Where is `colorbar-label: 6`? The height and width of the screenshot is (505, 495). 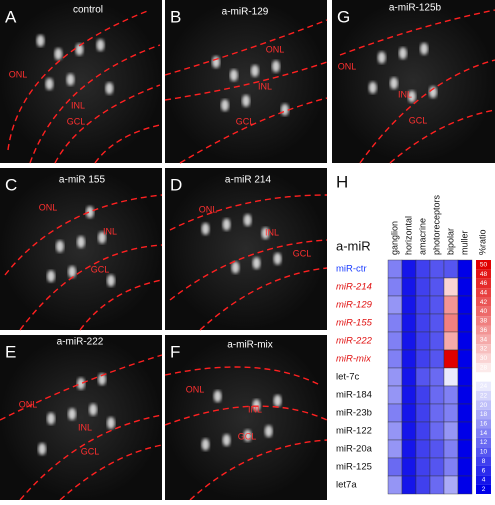 colorbar-label: 6 is located at coordinates (484, 470).